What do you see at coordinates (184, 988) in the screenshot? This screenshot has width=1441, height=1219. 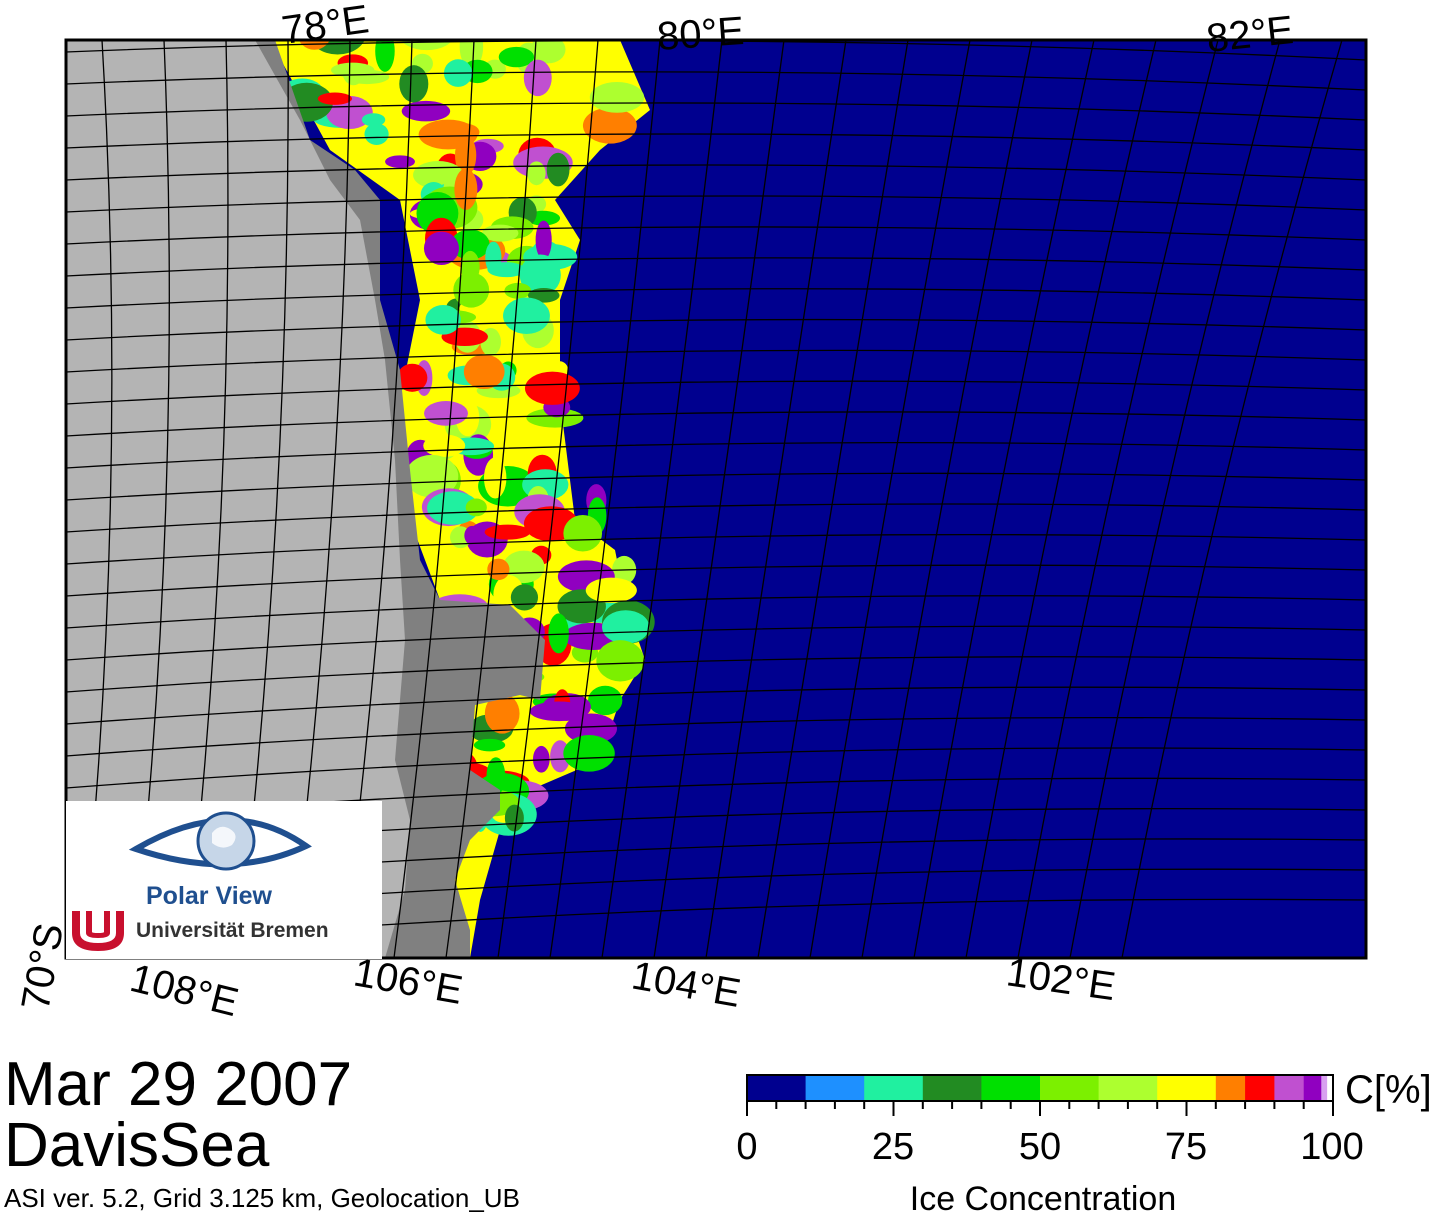 I see `lon-label-108e: 108°E` at bounding box center [184, 988].